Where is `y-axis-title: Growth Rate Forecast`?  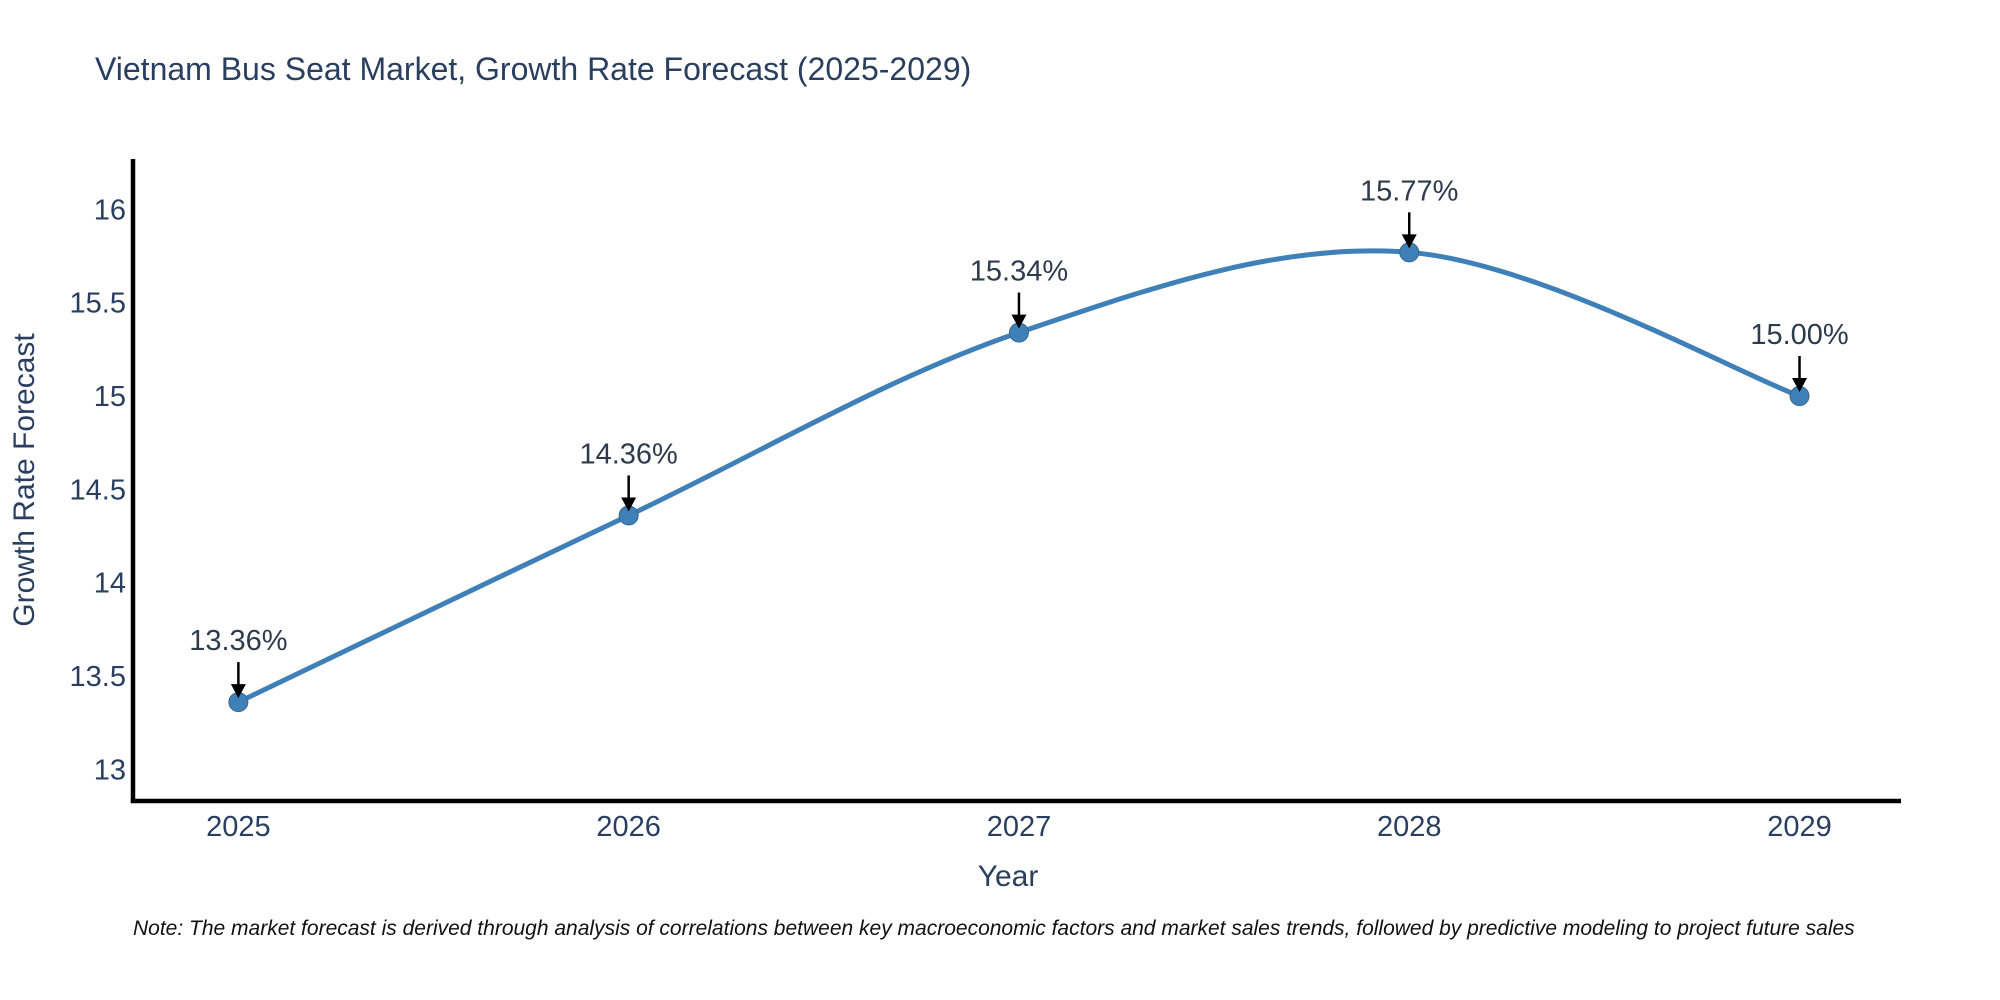 y-axis-title: Growth Rate Forecast is located at coordinates (24, 480).